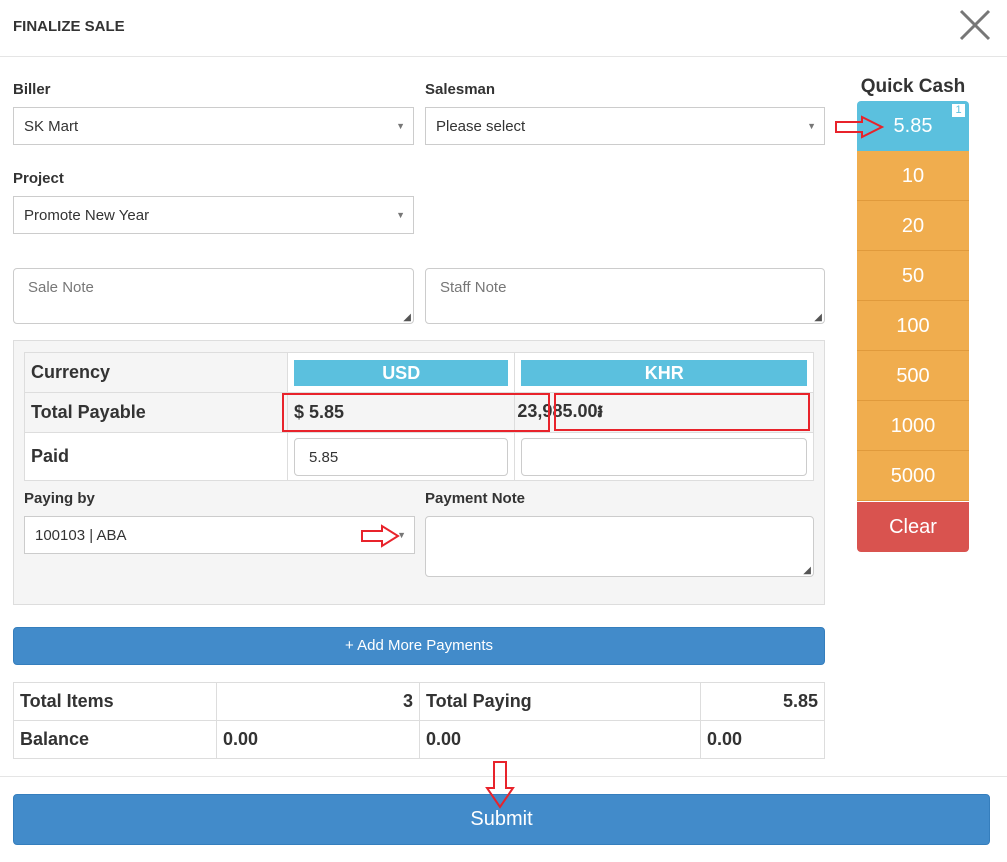 This screenshot has width=1007, height=862. What do you see at coordinates (619, 546) in the screenshot?
I see `payment-note-textarea: ◢` at bounding box center [619, 546].